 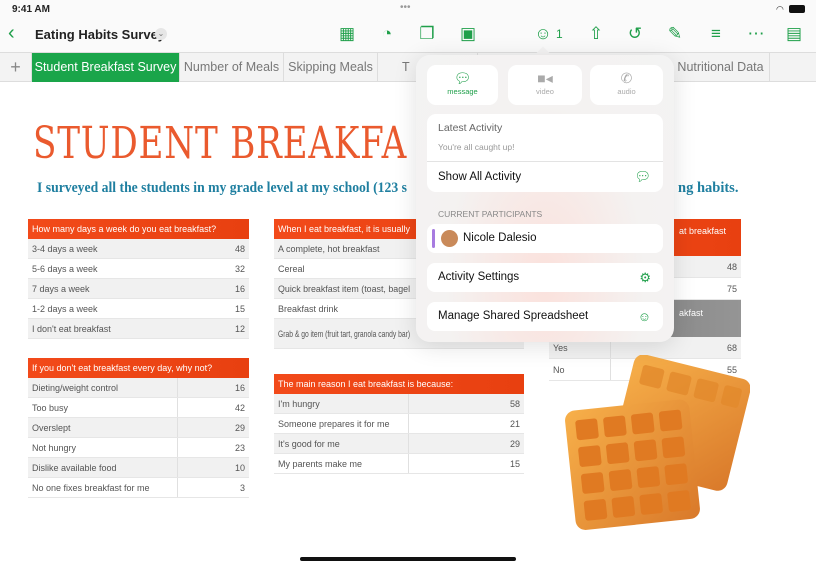 What do you see at coordinates (470, 128) in the screenshot?
I see `latest-activity-heading: Latest Activity` at bounding box center [470, 128].